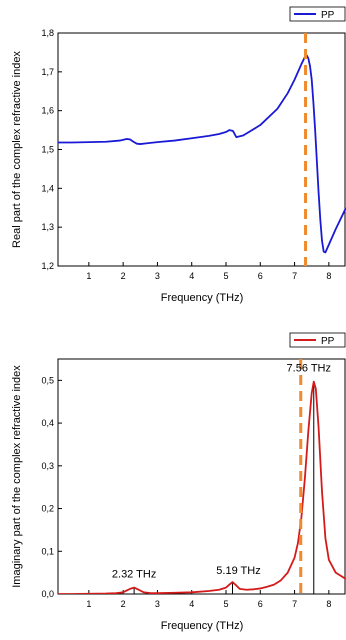 The width and height of the screenshot is (346, 640). What do you see at coordinates (47, 423) in the screenshot?
I see `y-tick-label: 0,4` at bounding box center [47, 423].